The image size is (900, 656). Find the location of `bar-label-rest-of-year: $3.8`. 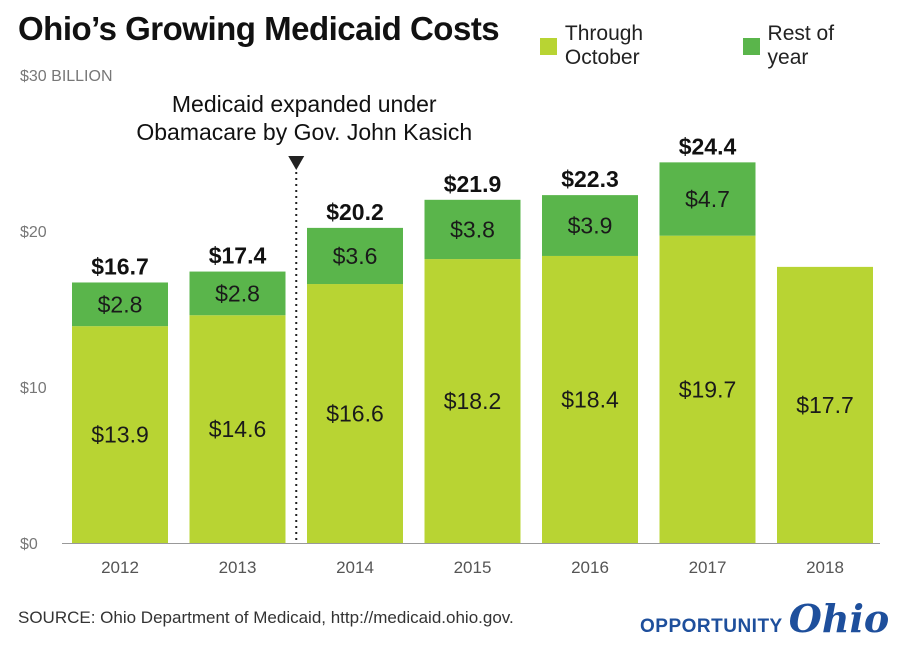

bar-label-rest-of-year: $3.8 is located at coordinates (472, 229).